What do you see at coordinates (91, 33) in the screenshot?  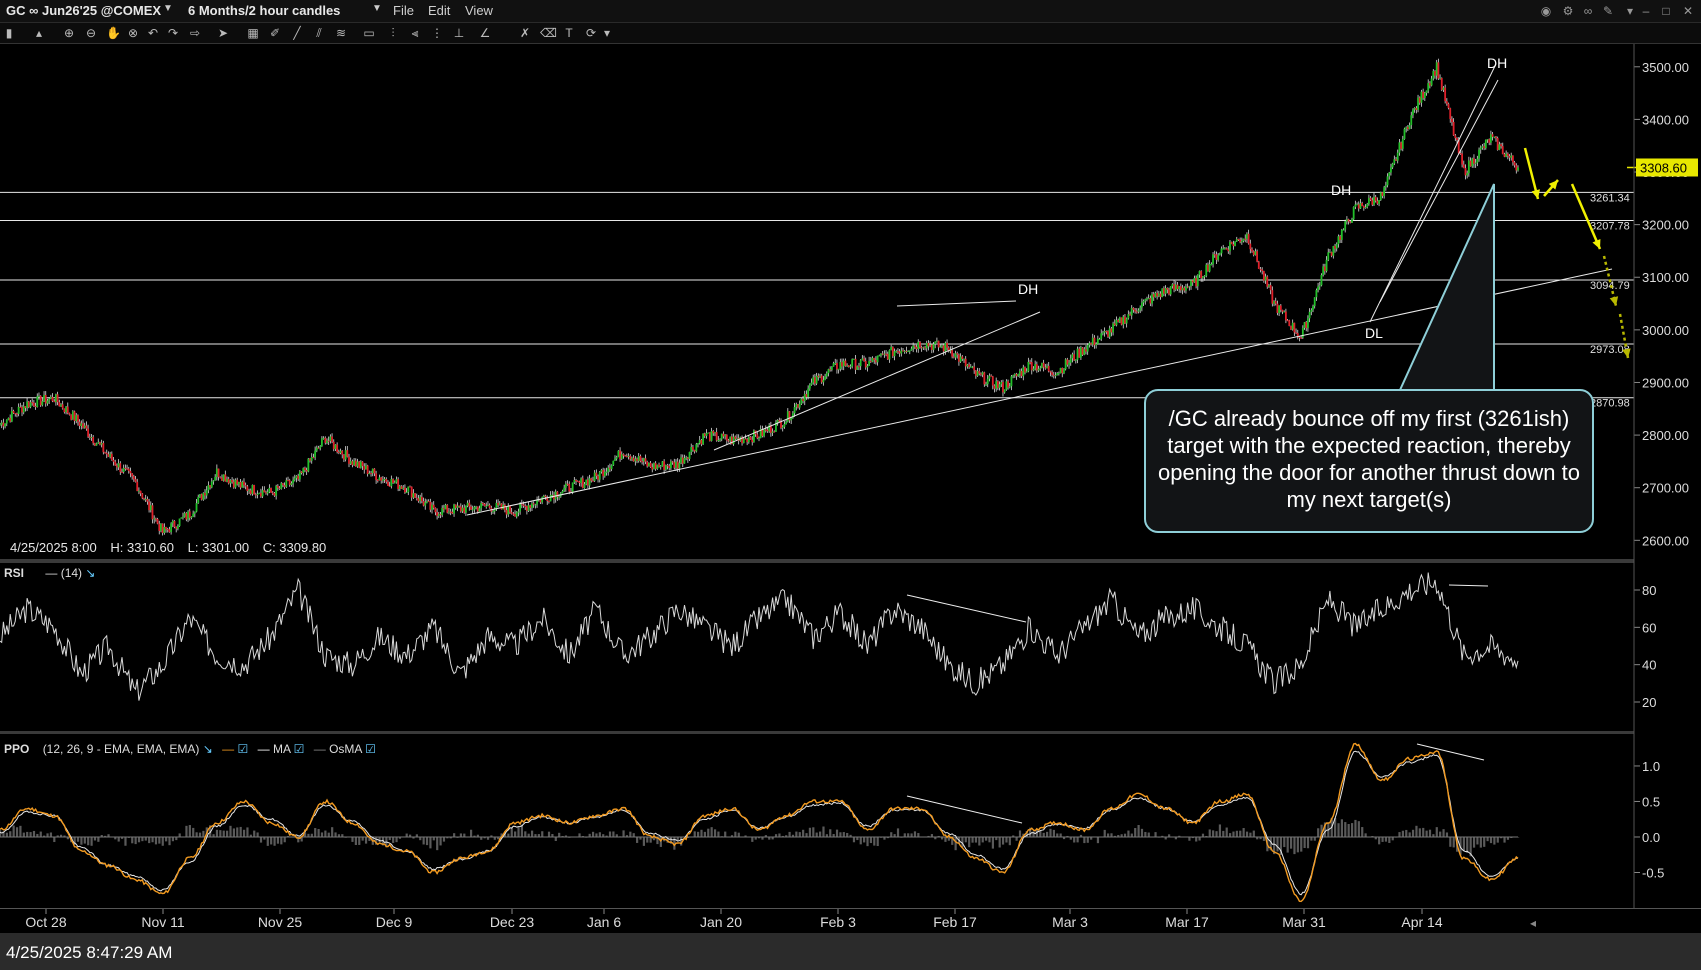 I see `zoom-out-icon: ⊖` at bounding box center [91, 33].